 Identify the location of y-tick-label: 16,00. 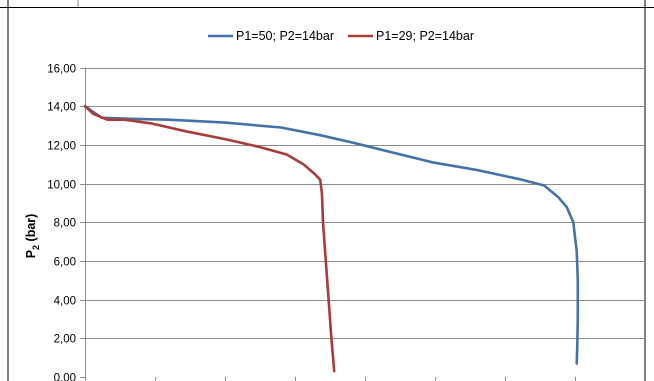
(61, 70).